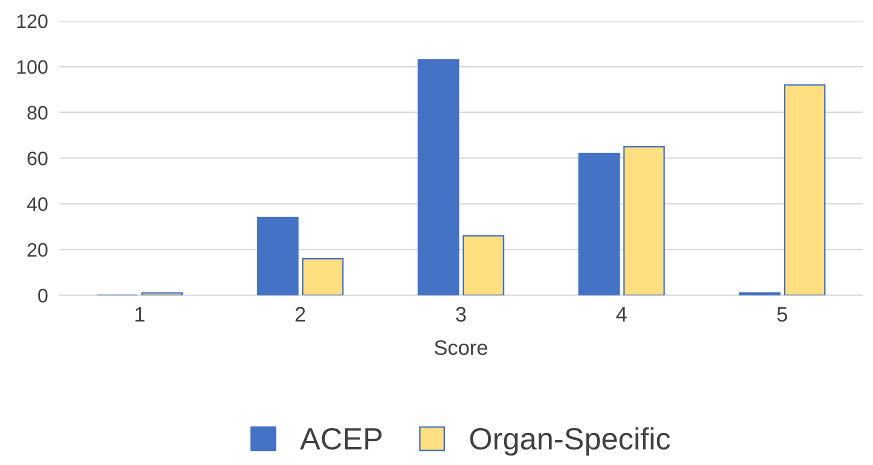 This screenshot has width=873, height=465. I want to click on legend-label: Organ-Specific, so click(570, 441).